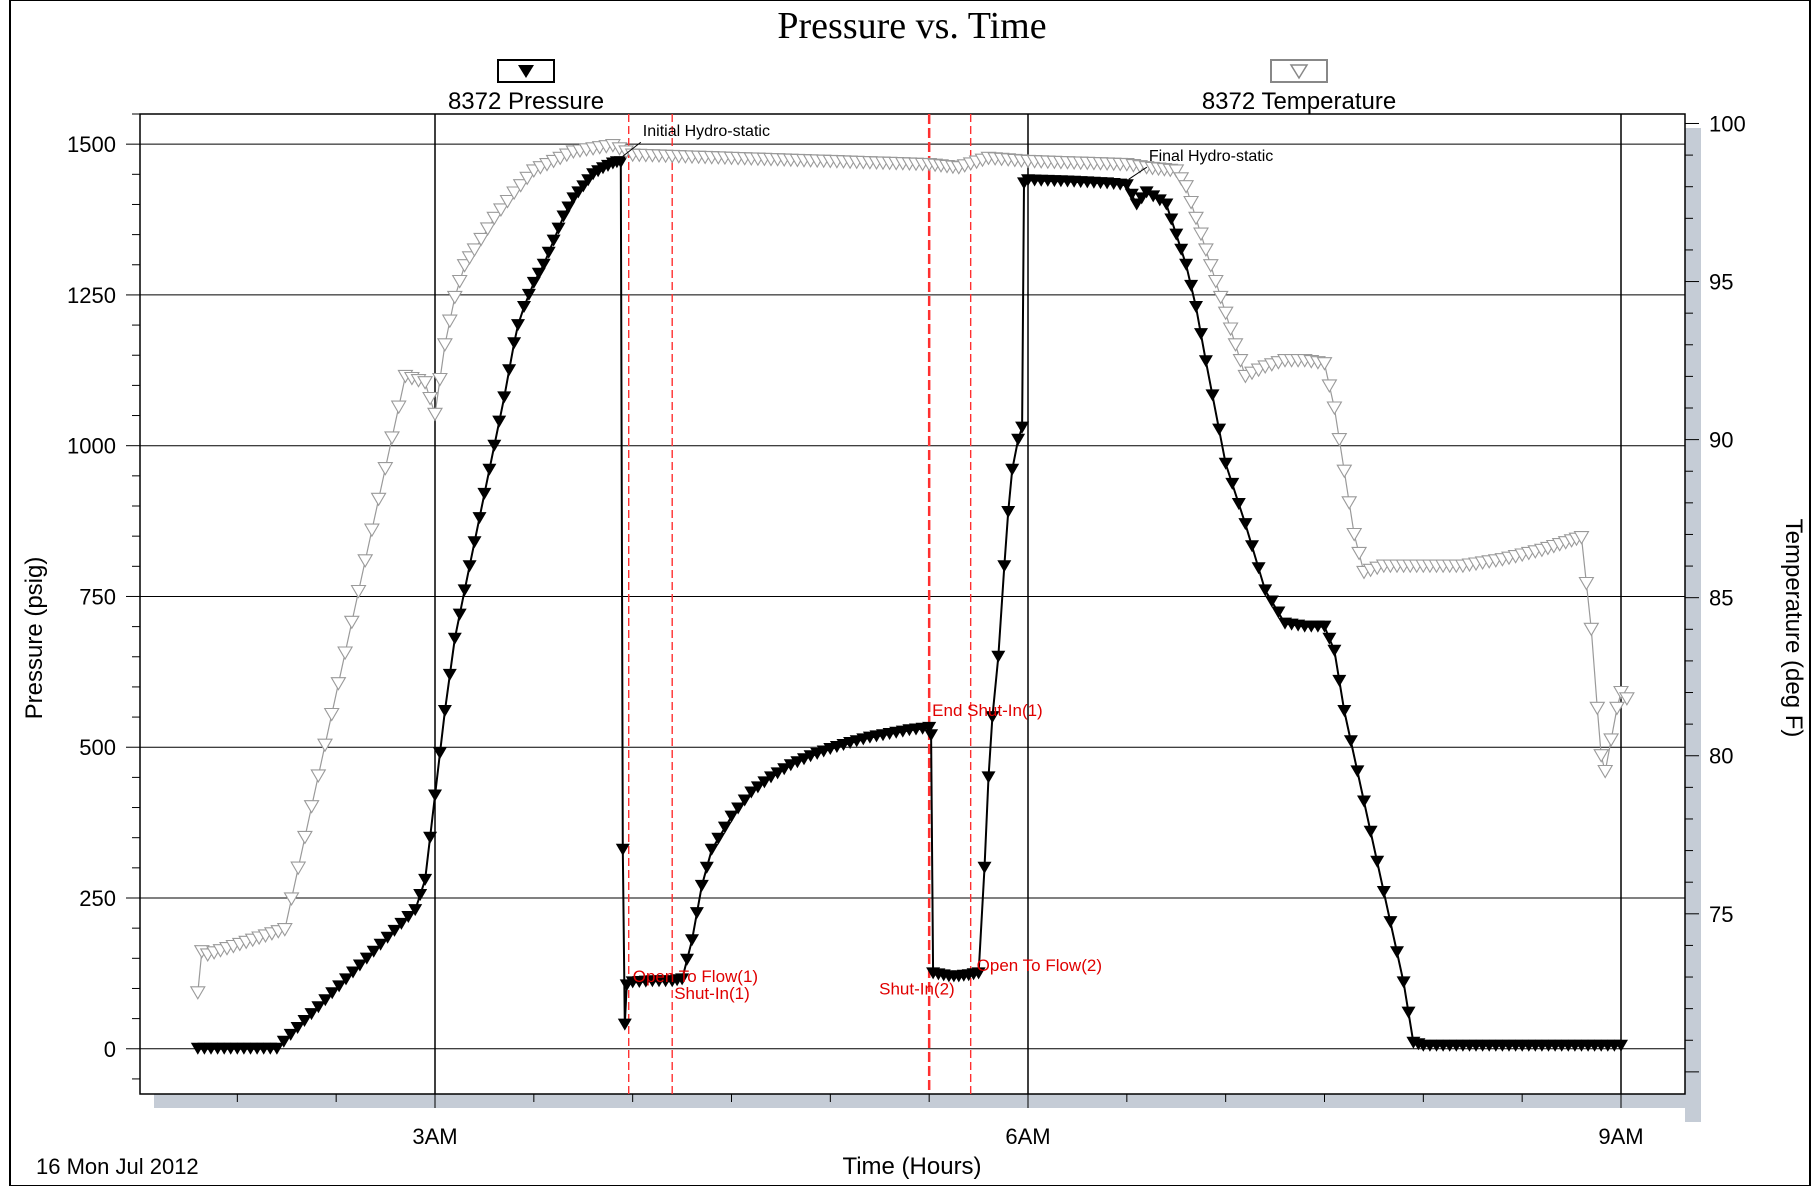 The image size is (1820, 1186). What do you see at coordinates (1027, 1136) in the screenshot?
I see `x-tick-label: 6AM` at bounding box center [1027, 1136].